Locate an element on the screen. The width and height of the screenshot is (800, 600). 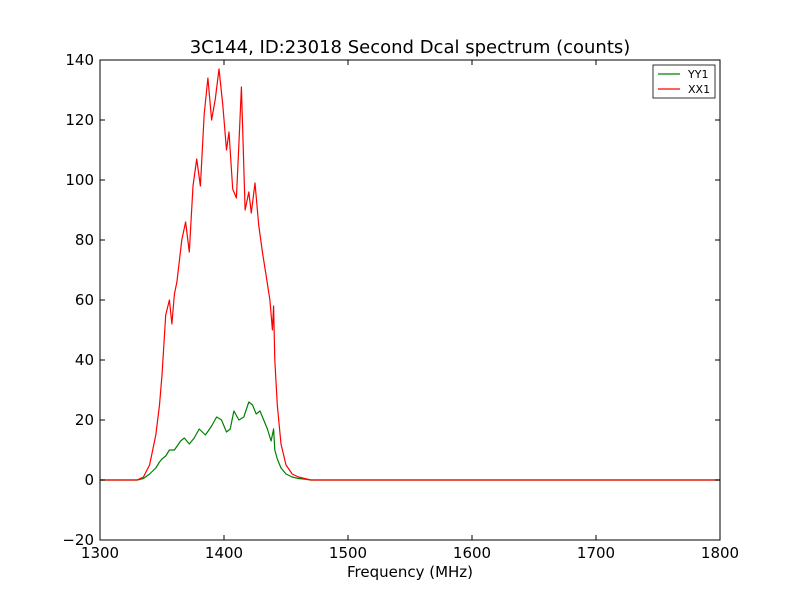
y-tick-label: 100 is located at coordinates (79, 180).